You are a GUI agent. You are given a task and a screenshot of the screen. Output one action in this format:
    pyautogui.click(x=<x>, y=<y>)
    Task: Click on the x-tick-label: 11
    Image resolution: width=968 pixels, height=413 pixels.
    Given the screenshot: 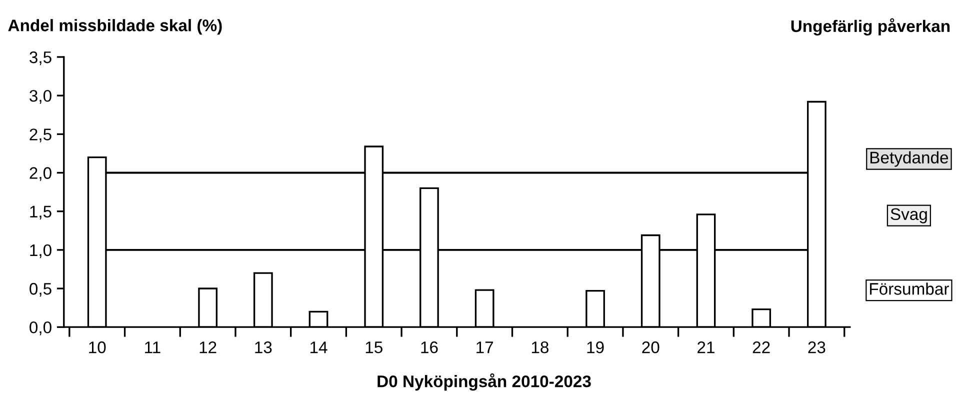 What is the action you would take?
    pyautogui.click(x=152, y=348)
    